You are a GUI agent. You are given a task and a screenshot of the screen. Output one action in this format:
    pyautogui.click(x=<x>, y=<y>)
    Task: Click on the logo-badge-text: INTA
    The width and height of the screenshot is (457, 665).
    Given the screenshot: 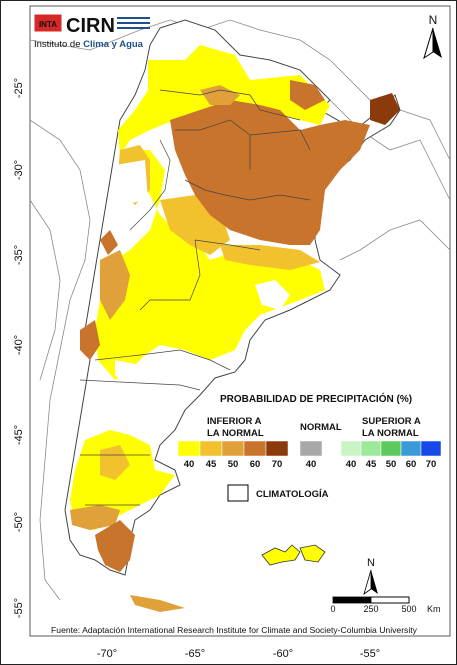 What is the action you would take?
    pyautogui.click(x=48, y=24)
    